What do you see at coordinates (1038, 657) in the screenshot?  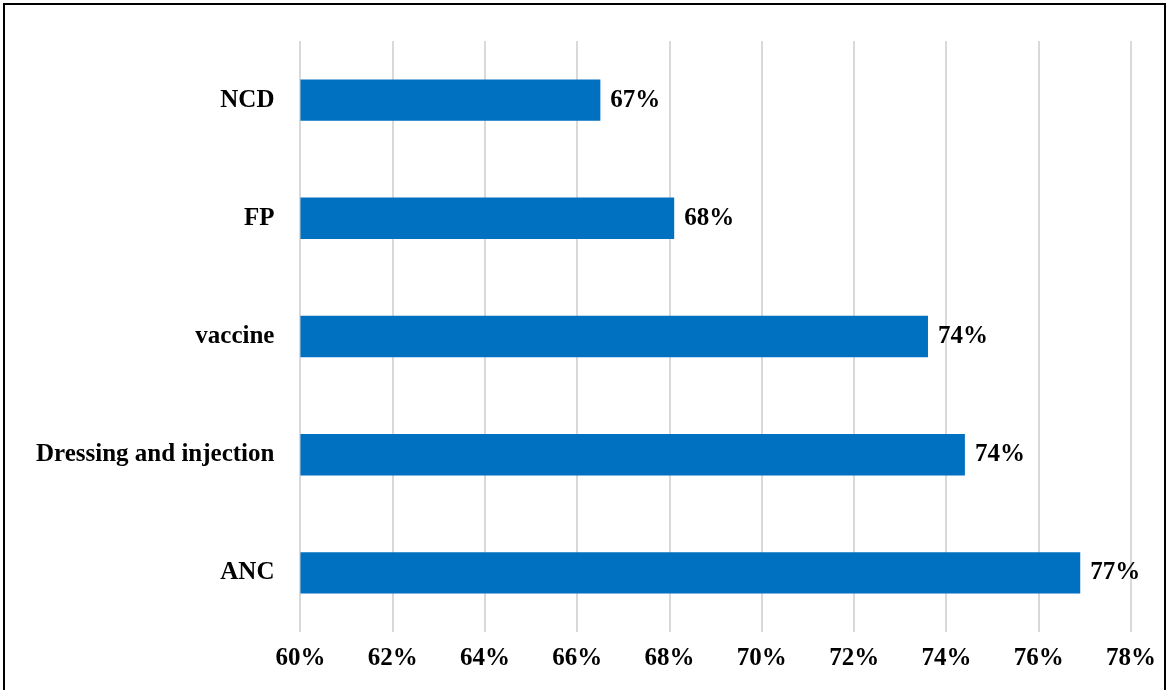 I see `x-tick-label: 76%` at bounding box center [1038, 657].